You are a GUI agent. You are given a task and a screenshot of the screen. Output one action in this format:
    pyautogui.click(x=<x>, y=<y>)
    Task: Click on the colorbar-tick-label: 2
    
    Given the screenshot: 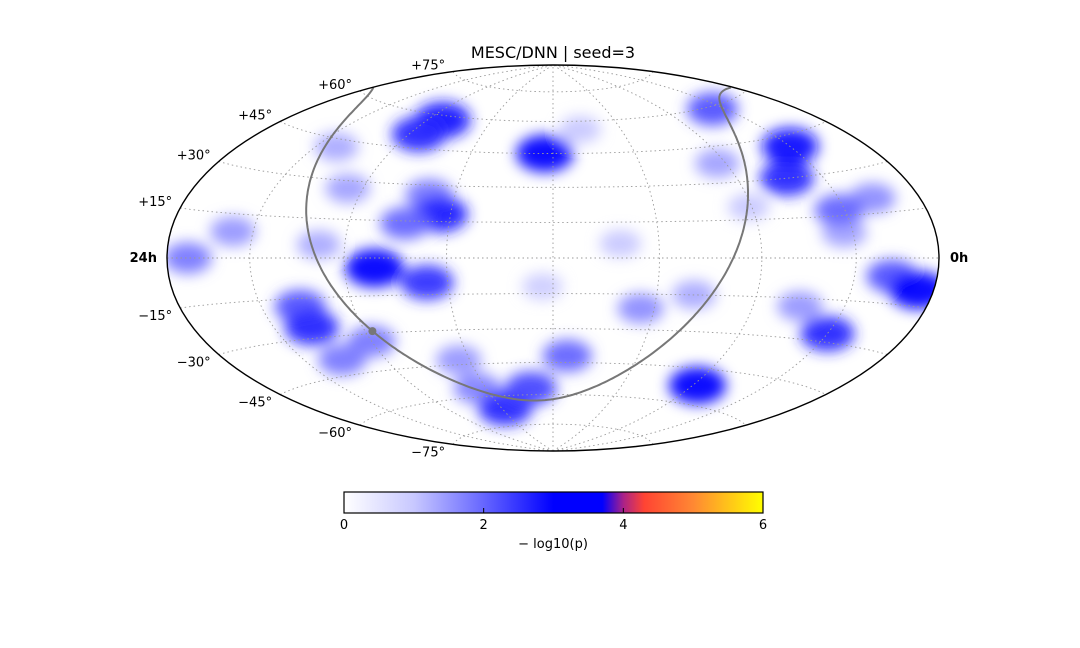 What is the action you would take?
    pyautogui.click(x=484, y=525)
    